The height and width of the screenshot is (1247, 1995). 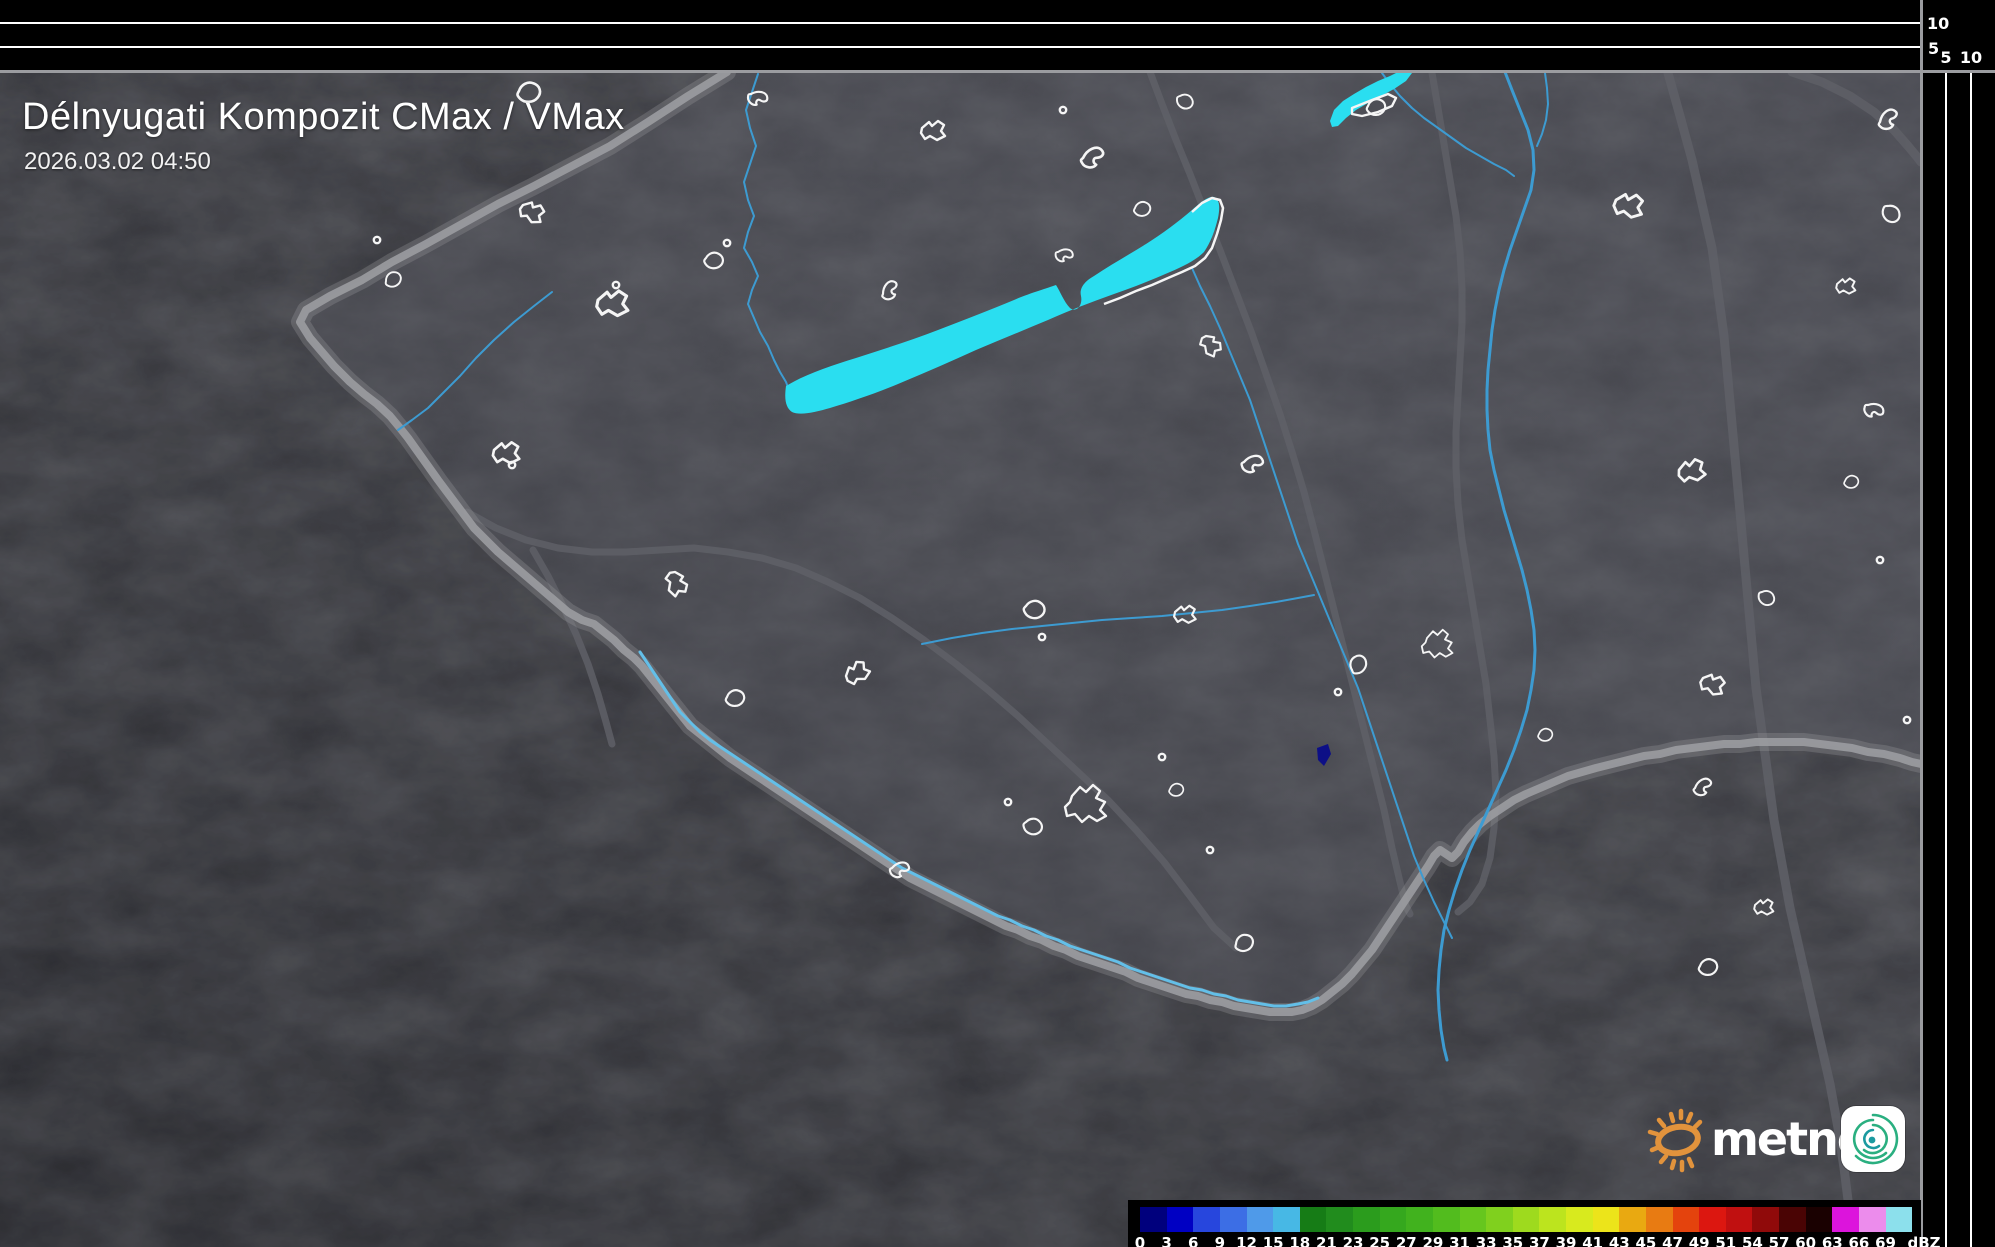 What do you see at coordinates (1867, 1227) in the screenshot?
I see `colorbar-cell: 66` at bounding box center [1867, 1227].